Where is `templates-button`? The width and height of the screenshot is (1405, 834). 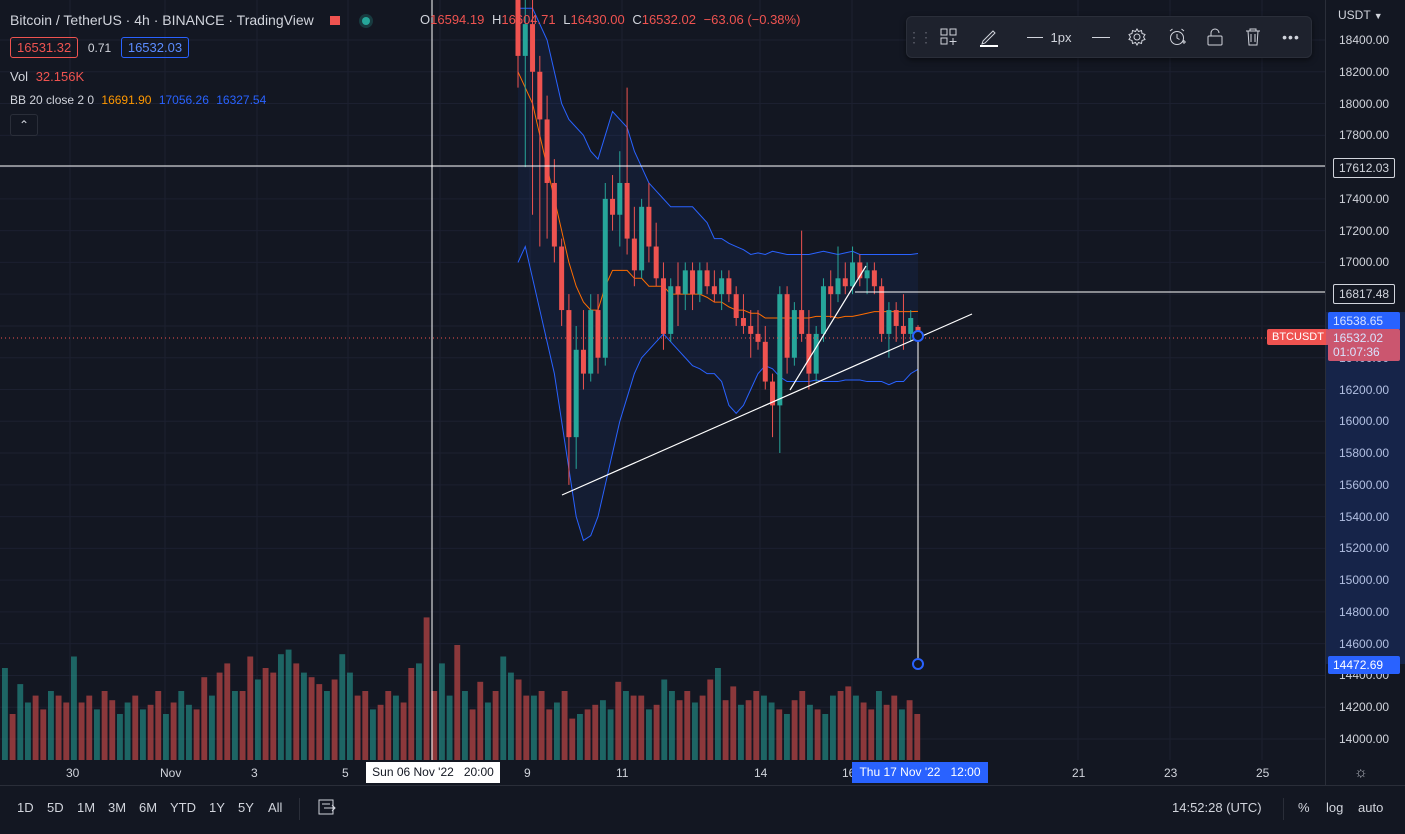 templates-button is located at coordinates (949, 37).